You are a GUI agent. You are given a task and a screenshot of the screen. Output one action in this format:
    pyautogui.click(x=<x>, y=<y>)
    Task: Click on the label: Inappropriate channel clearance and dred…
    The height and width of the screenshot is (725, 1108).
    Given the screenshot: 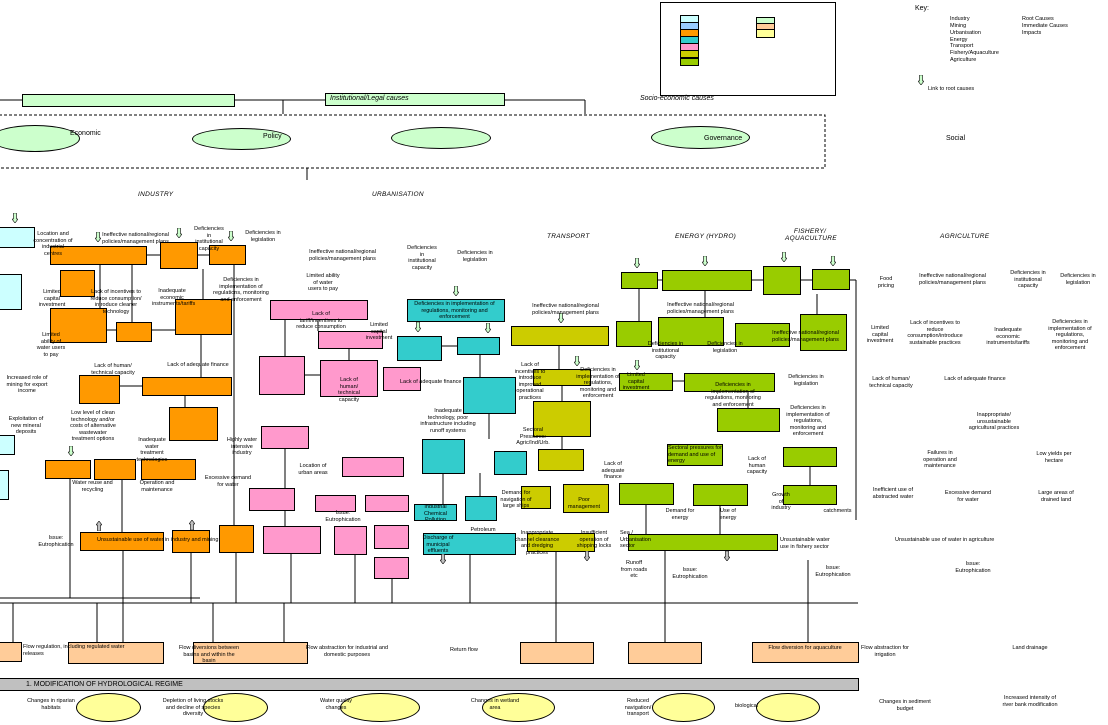 What is the action you would take?
    pyautogui.click(x=537, y=543)
    